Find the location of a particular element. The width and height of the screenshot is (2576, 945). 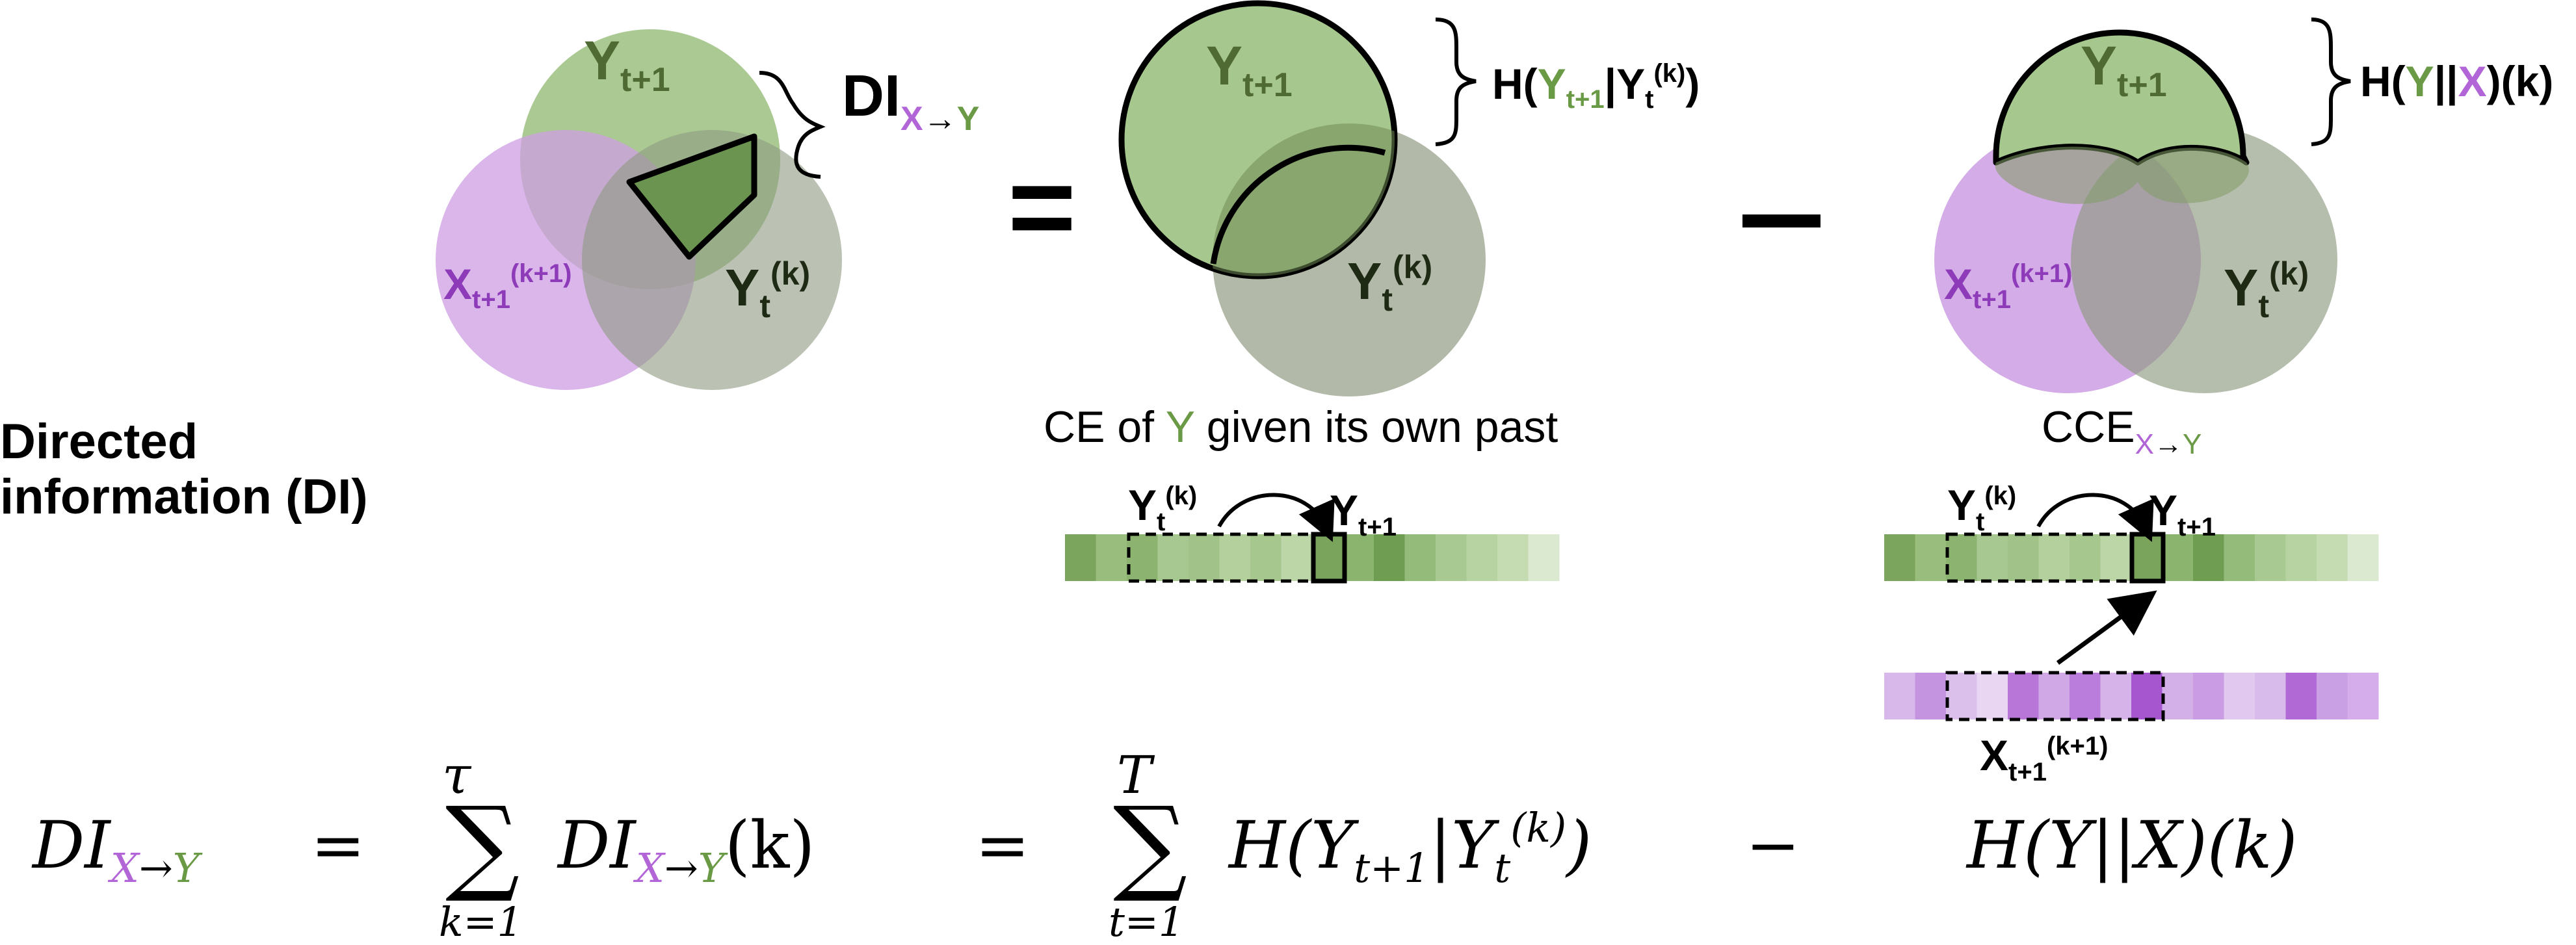

left-venn: Yt+1 Xt+1(k+1) Yt(k) DIX→Y is located at coordinates (707, 209).